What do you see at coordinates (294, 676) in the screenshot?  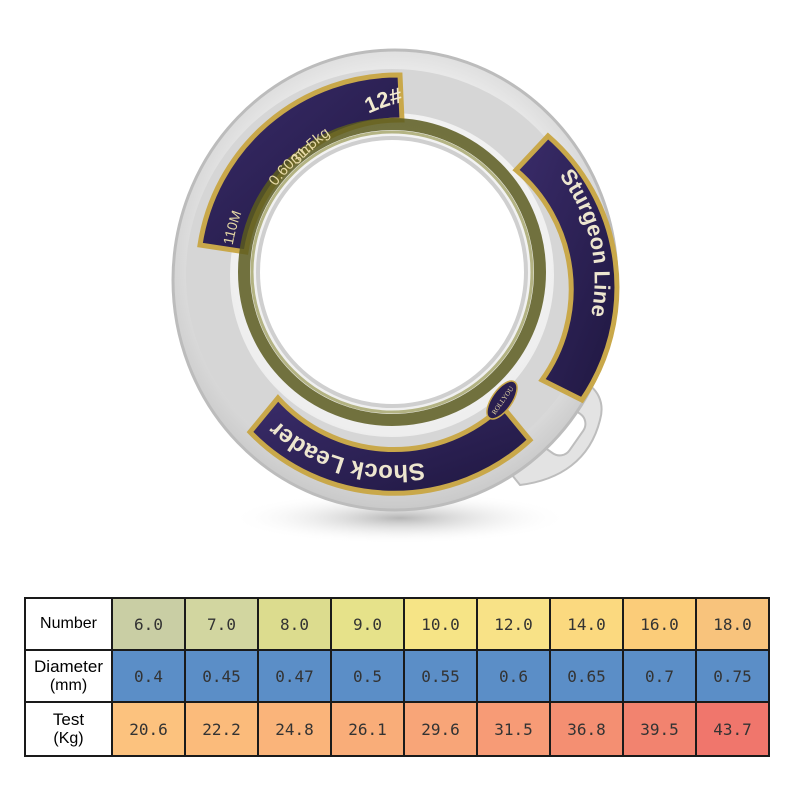 I see `table-cell: 0.47` at bounding box center [294, 676].